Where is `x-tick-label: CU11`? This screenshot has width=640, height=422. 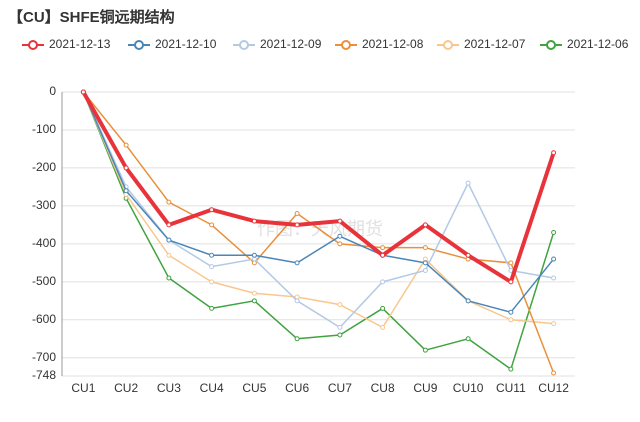 x-tick-label: CU11 is located at coordinates (511, 388).